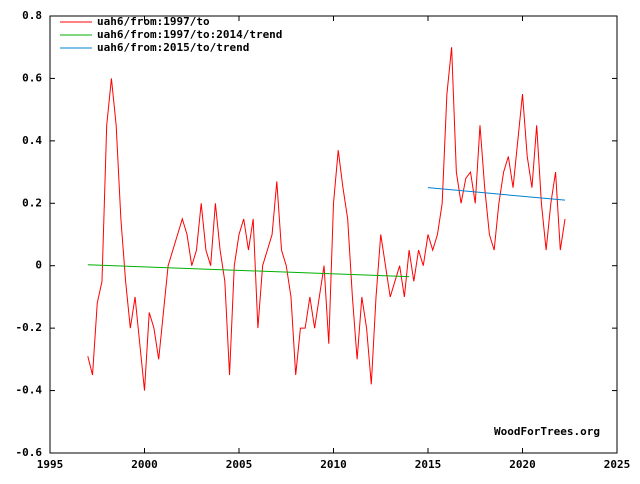 This screenshot has width=640, height=484. I want to click on watermark: WoodForTrees.org, so click(547, 431).